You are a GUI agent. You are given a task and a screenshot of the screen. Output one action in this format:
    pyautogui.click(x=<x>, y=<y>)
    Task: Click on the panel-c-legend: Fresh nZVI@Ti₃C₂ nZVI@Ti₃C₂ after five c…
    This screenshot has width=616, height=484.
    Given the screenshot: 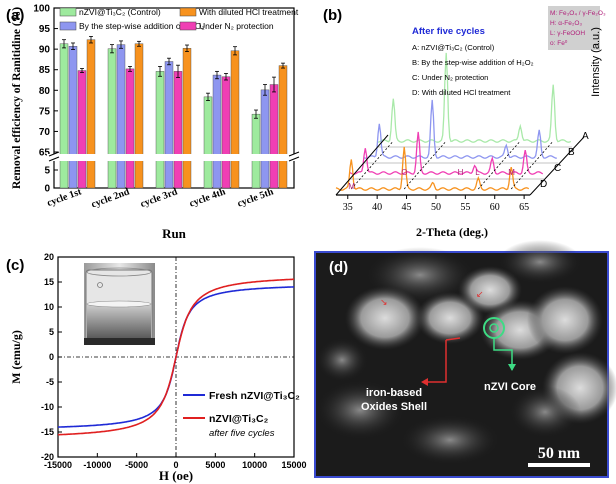 What is the action you would take?
    pyautogui.click(x=241, y=414)
    